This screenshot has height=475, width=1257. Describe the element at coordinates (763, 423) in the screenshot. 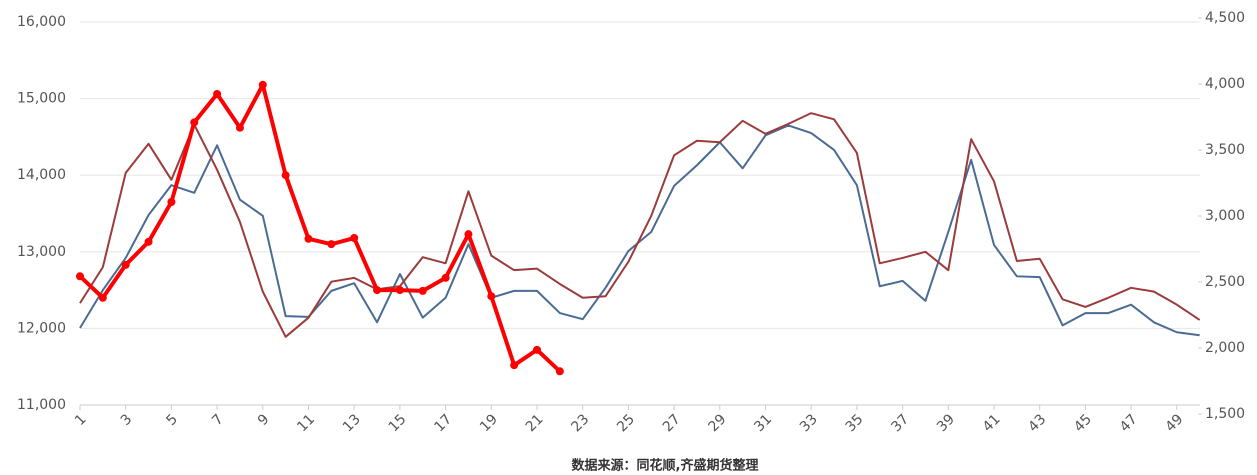

I see `x-tick-label: 31` at that location.